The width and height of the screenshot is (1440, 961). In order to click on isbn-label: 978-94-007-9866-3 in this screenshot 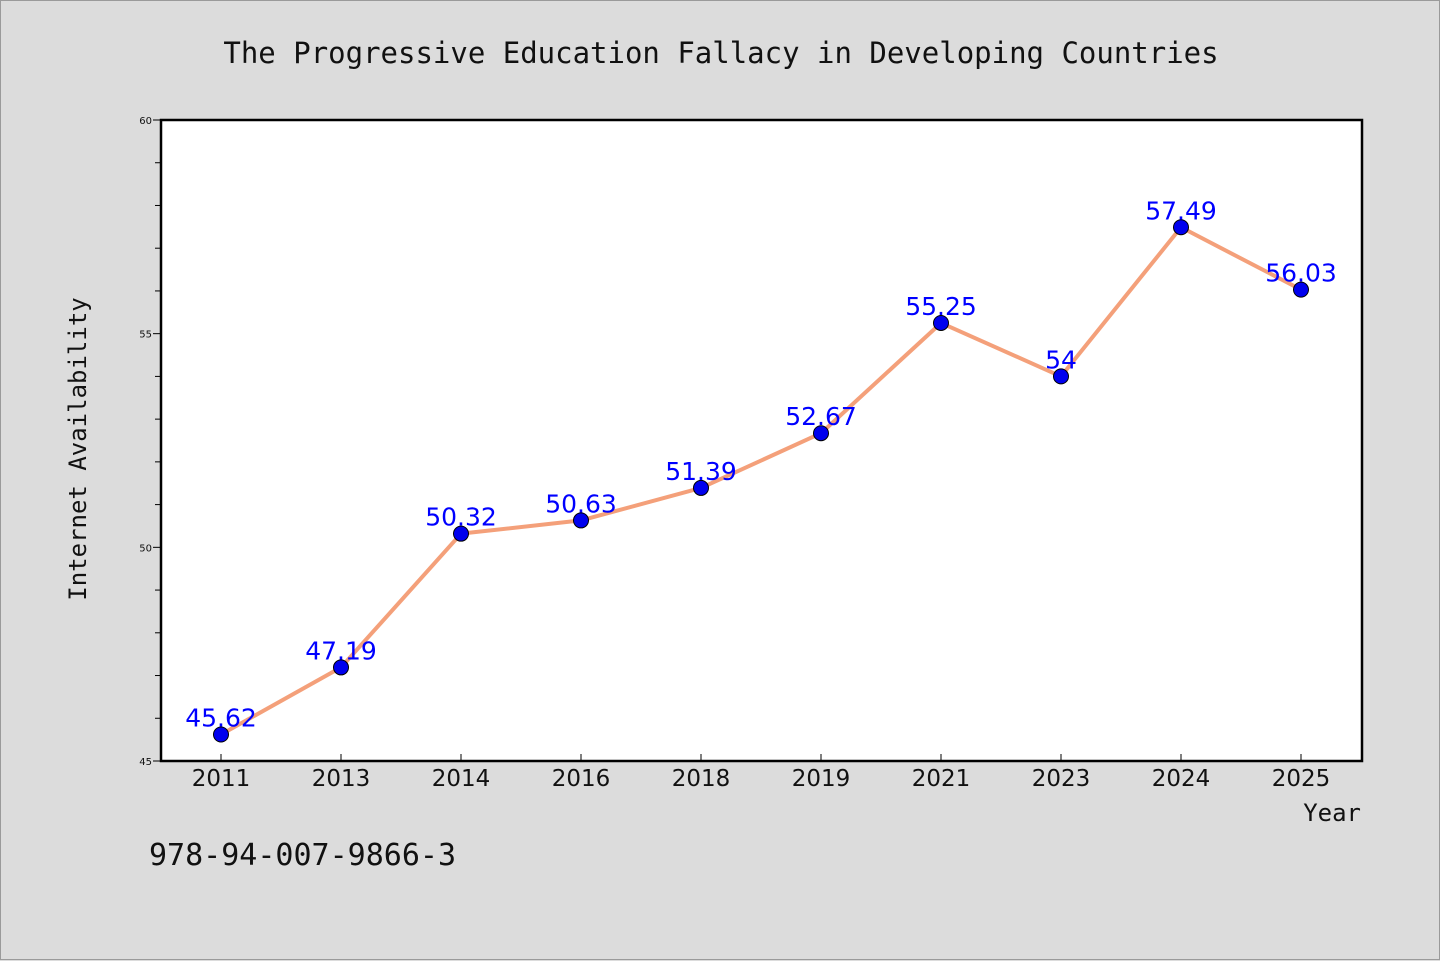, I will do `click(302, 855)`.